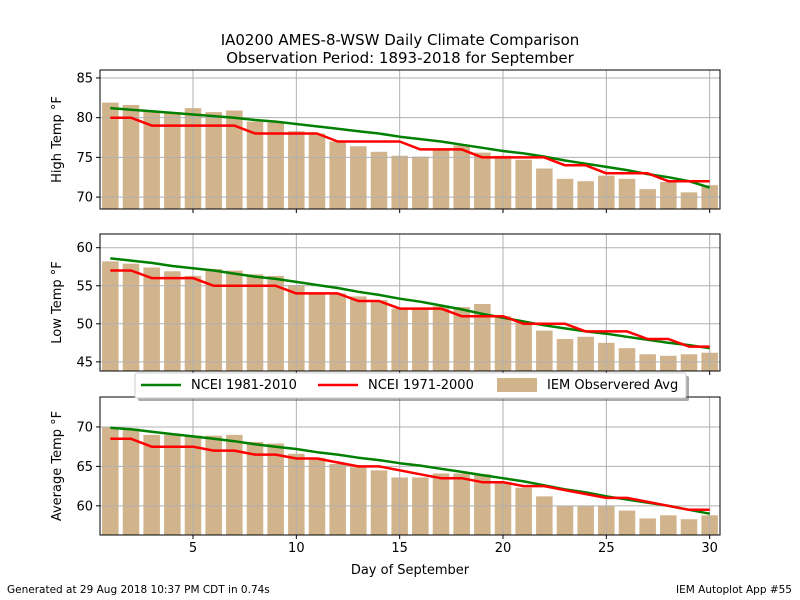  Describe the element at coordinates (57, 139) in the screenshot. I see `y-axis-label: High Temp °F` at that location.